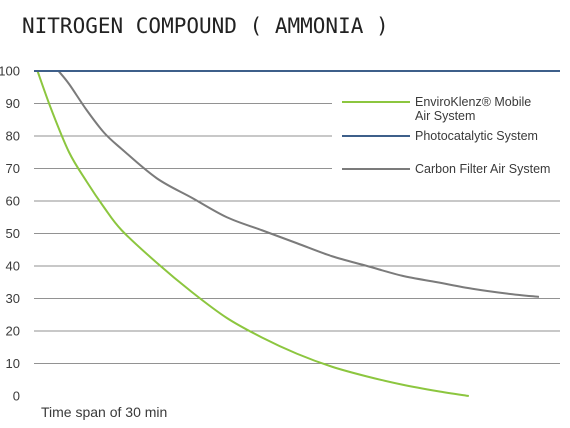 The image size is (570, 428). Describe the element at coordinates (13, 103) in the screenshot. I see `y-tick-label: 90` at that location.